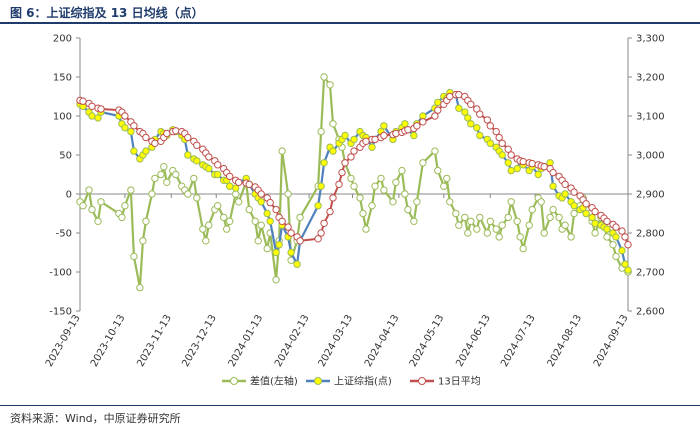  I want to click on y-left-tick-label: -150, so click(60, 312).